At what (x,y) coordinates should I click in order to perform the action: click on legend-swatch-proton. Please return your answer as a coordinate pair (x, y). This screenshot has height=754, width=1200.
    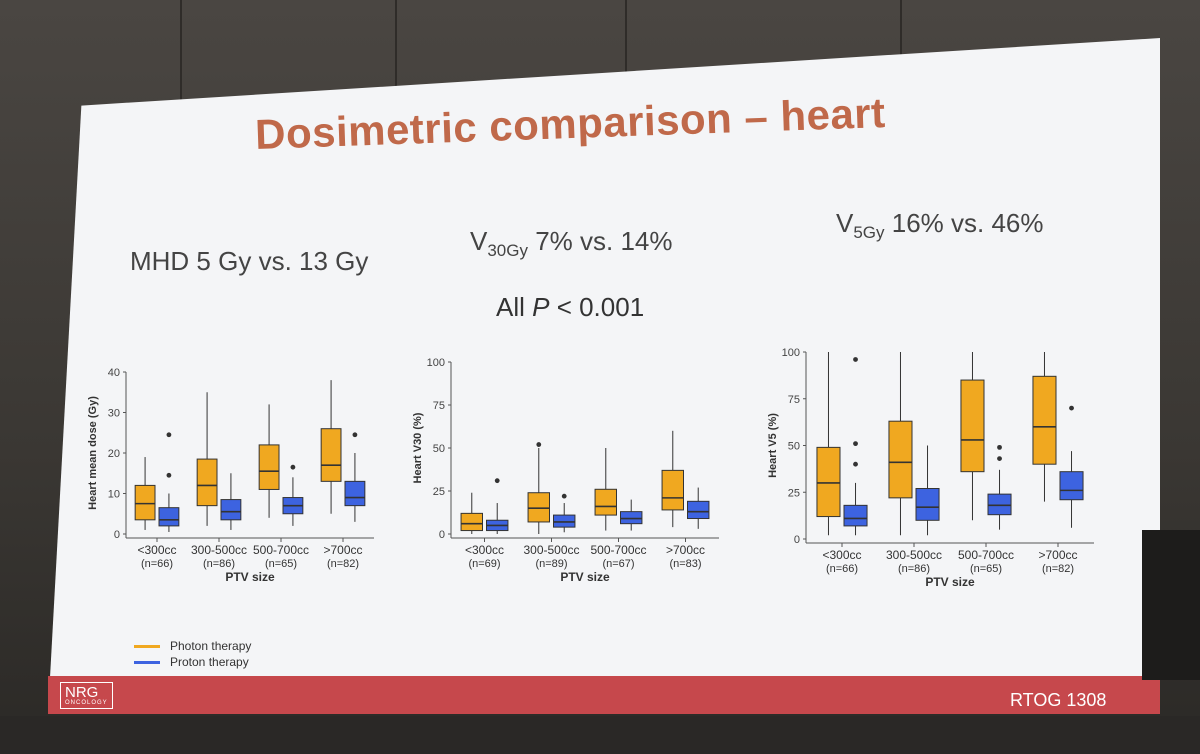
    Looking at the image, I should click on (147, 662).